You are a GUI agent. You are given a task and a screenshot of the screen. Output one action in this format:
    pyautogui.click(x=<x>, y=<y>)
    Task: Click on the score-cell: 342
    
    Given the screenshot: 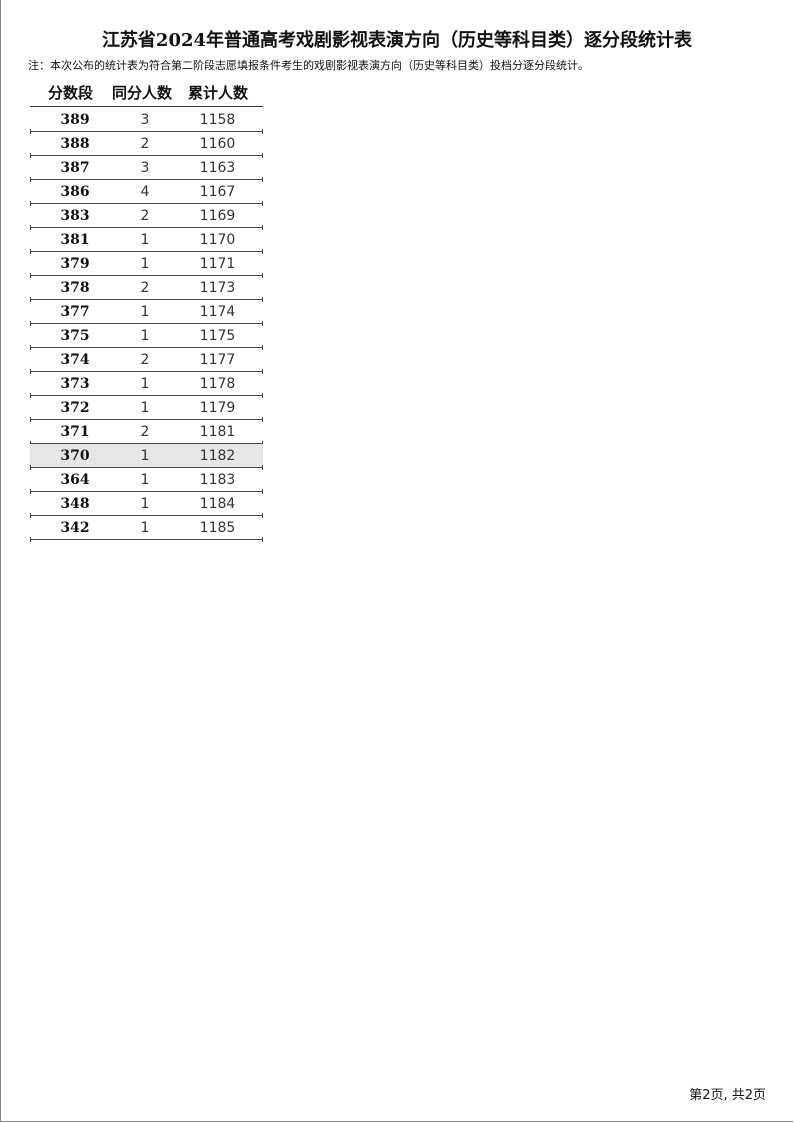 What is the action you would take?
    pyautogui.click(x=75, y=528)
    